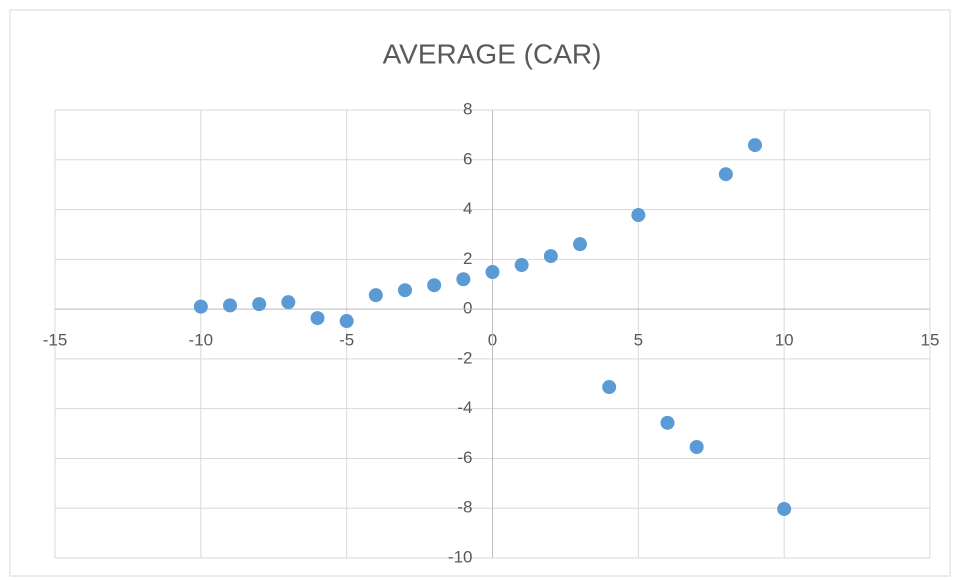  What do you see at coordinates (467, 208) in the screenshot?
I see `y-tick-label: 4` at bounding box center [467, 208].